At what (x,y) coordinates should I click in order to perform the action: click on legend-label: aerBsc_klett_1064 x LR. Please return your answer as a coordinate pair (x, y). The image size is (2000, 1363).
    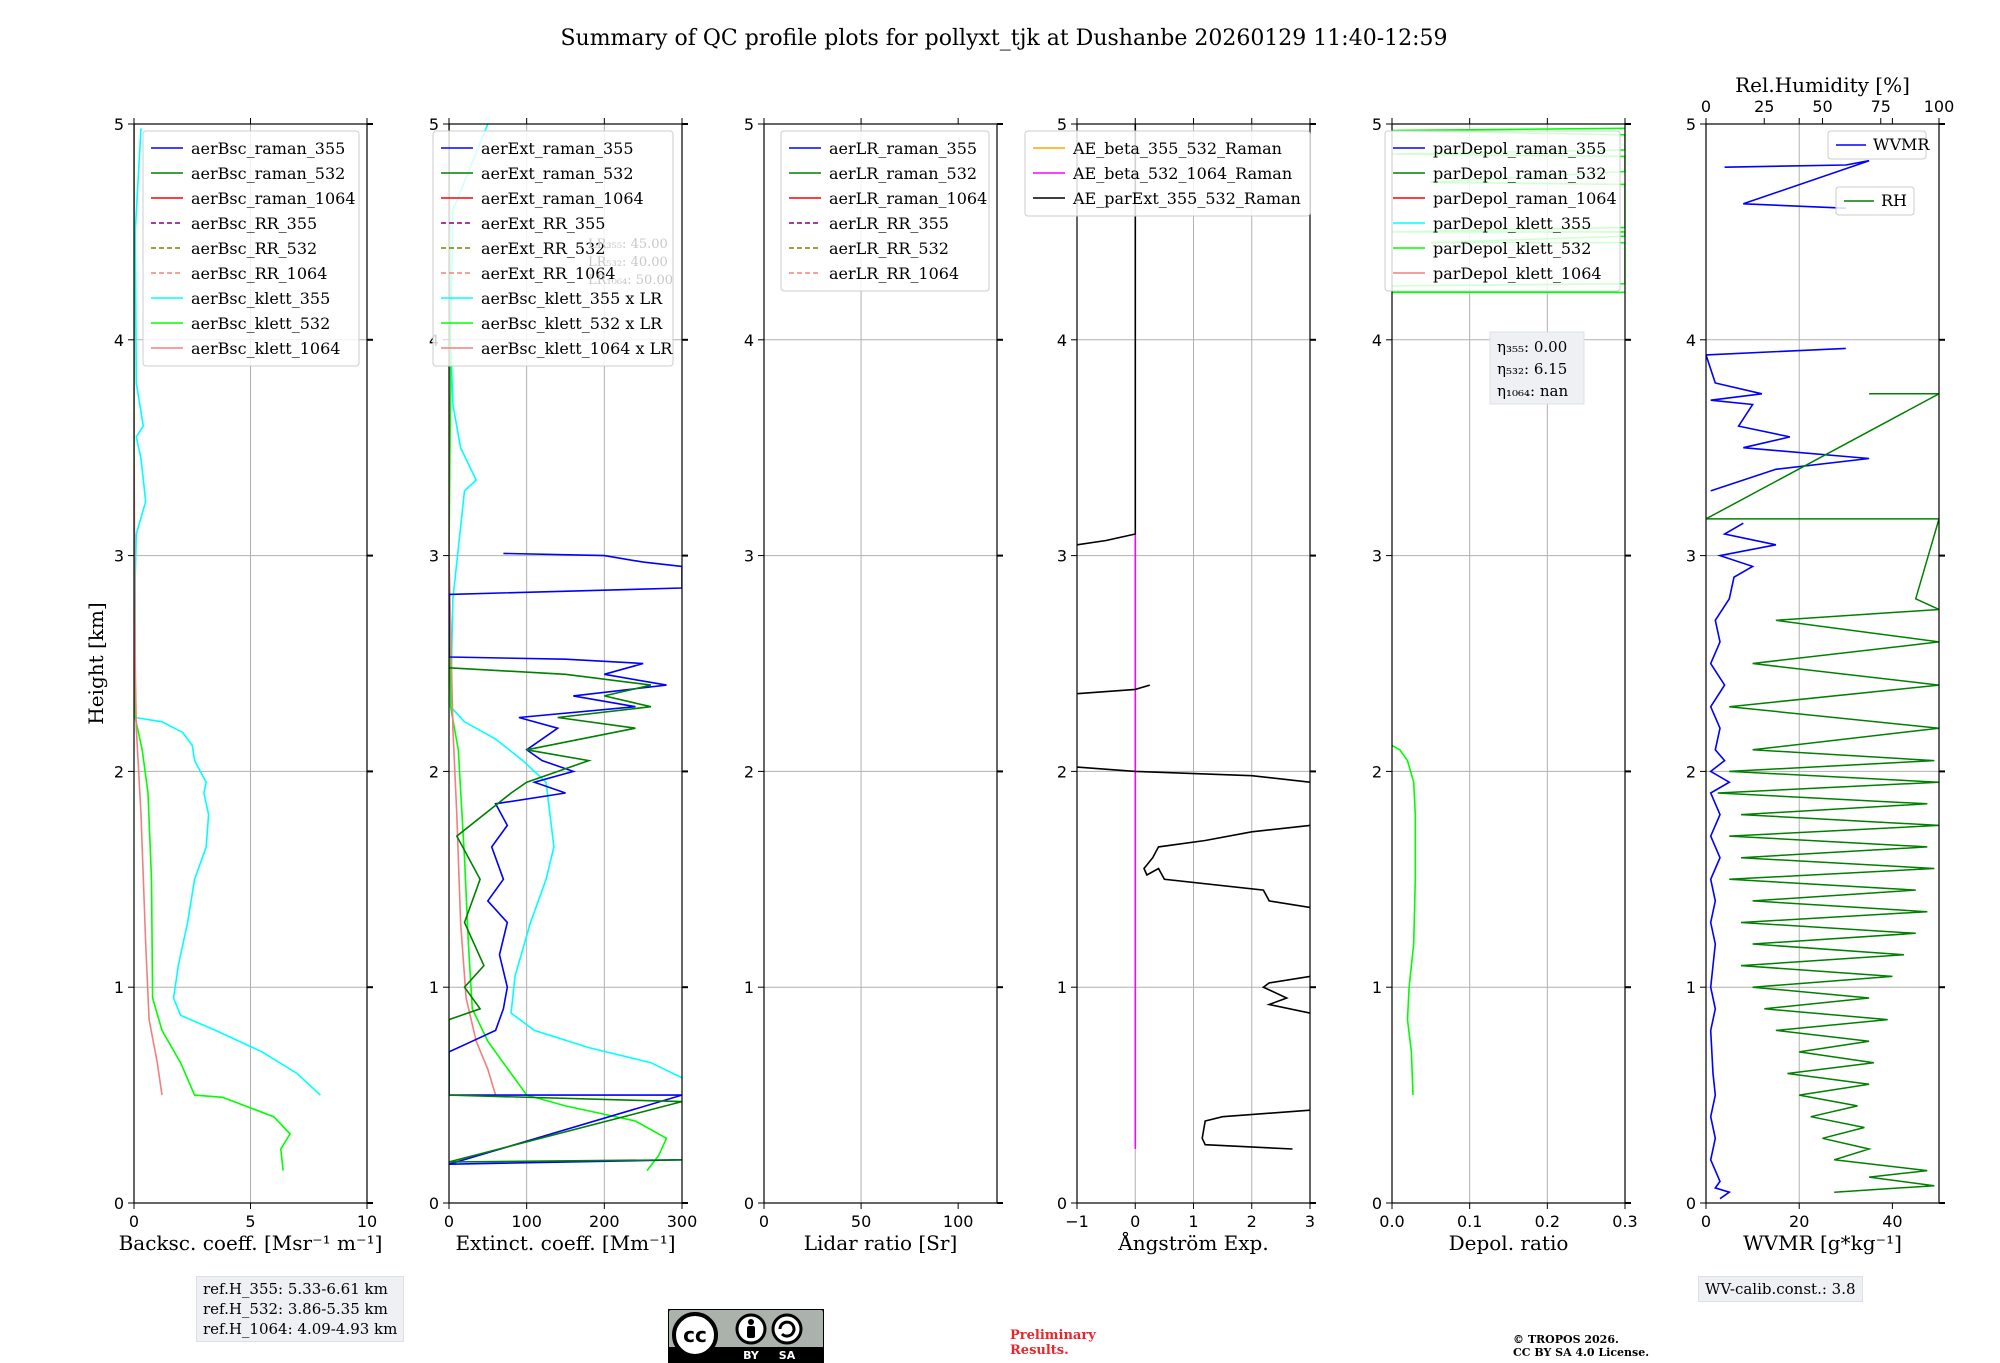
    Looking at the image, I should click on (577, 348).